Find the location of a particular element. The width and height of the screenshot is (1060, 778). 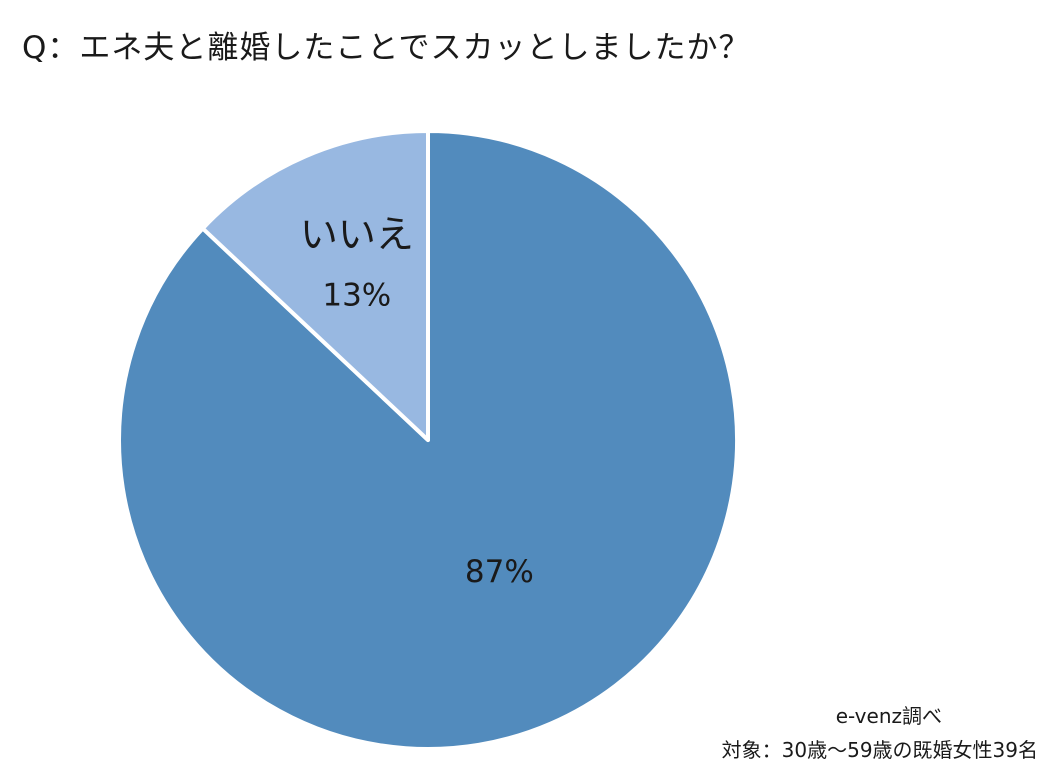

chart-title: Q：エネ夫と離婚したことでスカッとしましたか？ is located at coordinates (386, 48).